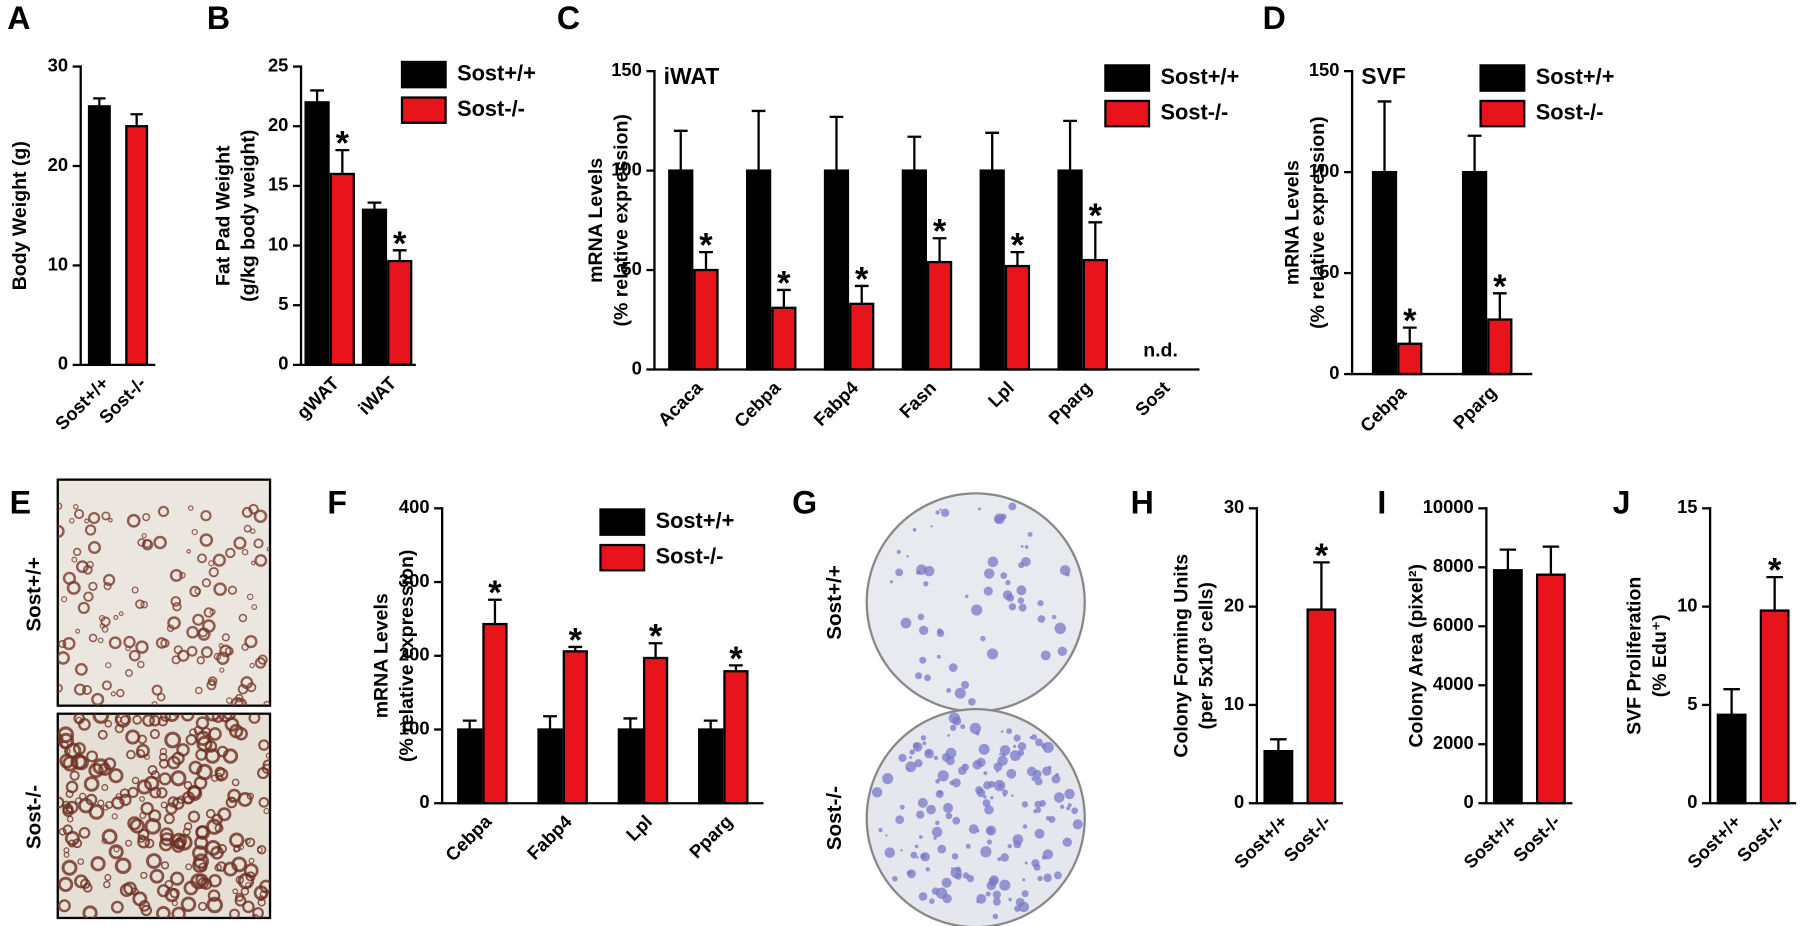  What do you see at coordinates (980, 604) in the screenshot?
I see `colony-dots` at bounding box center [980, 604].